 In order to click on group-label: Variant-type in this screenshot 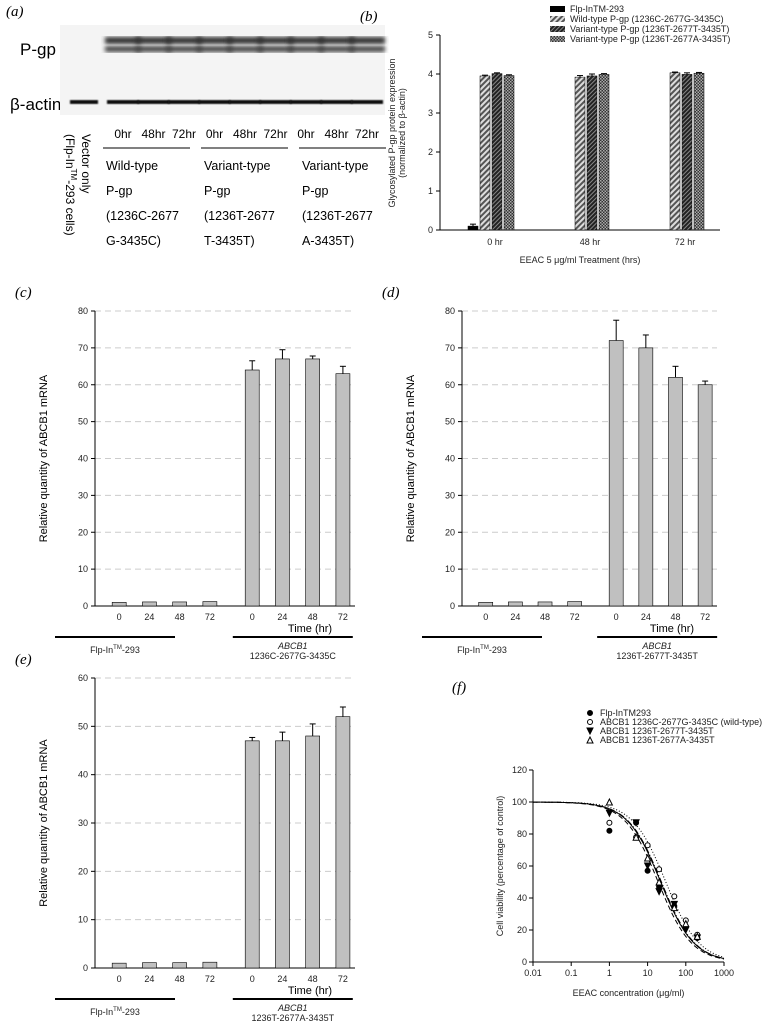, I will do `click(335, 166)`.